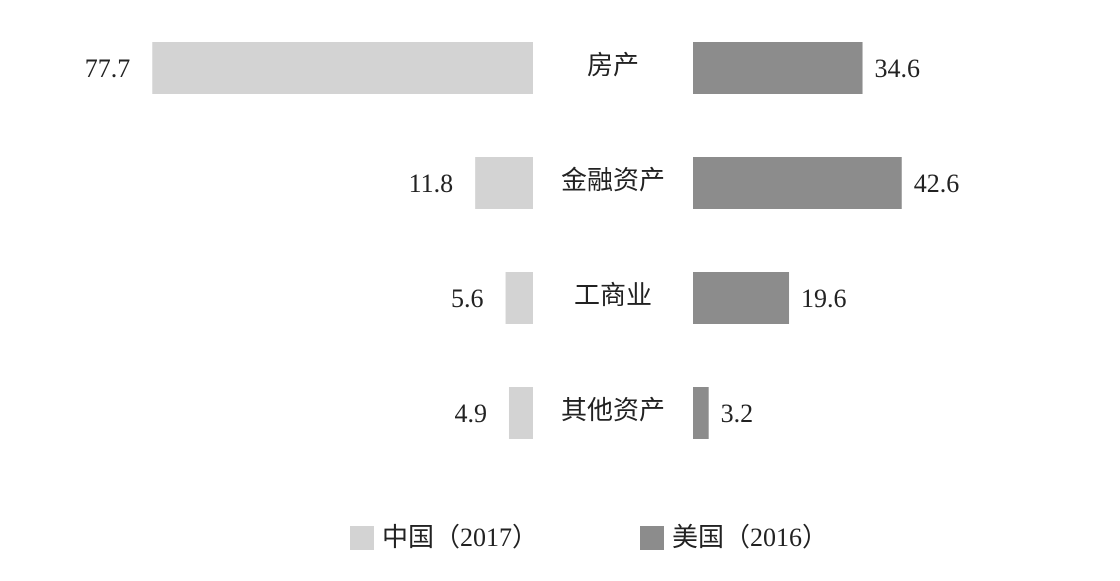 Image resolution: width=1120 pixels, height=581 pixels. What do you see at coordinates (898, 68) in the screenshot?
I see `value-label: 34.6` at bounding box center [898, 68].